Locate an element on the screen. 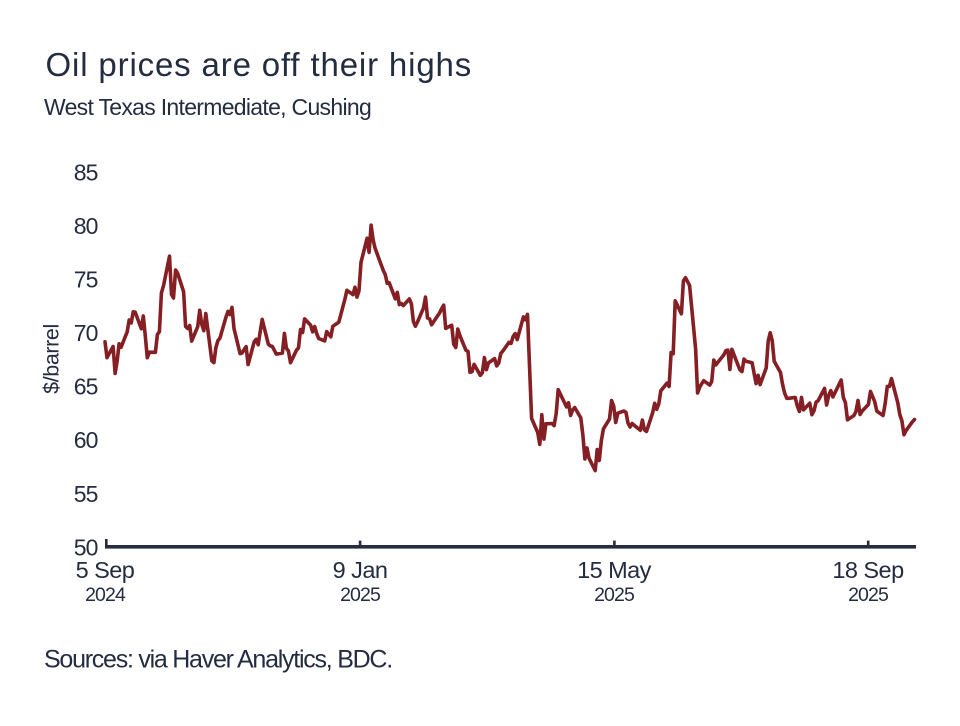  svg-text: 70 is located at coordinates (86, 333).